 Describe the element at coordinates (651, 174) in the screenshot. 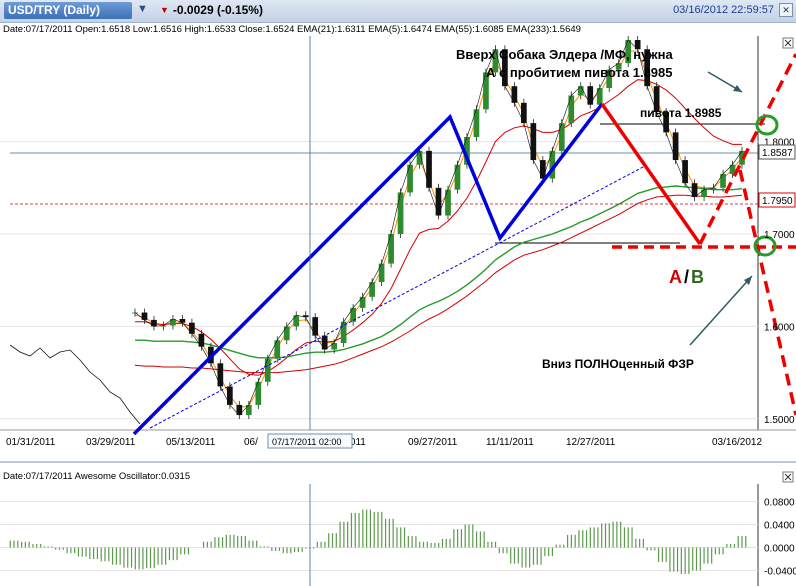

I see `forecast-line-solid` at that location.